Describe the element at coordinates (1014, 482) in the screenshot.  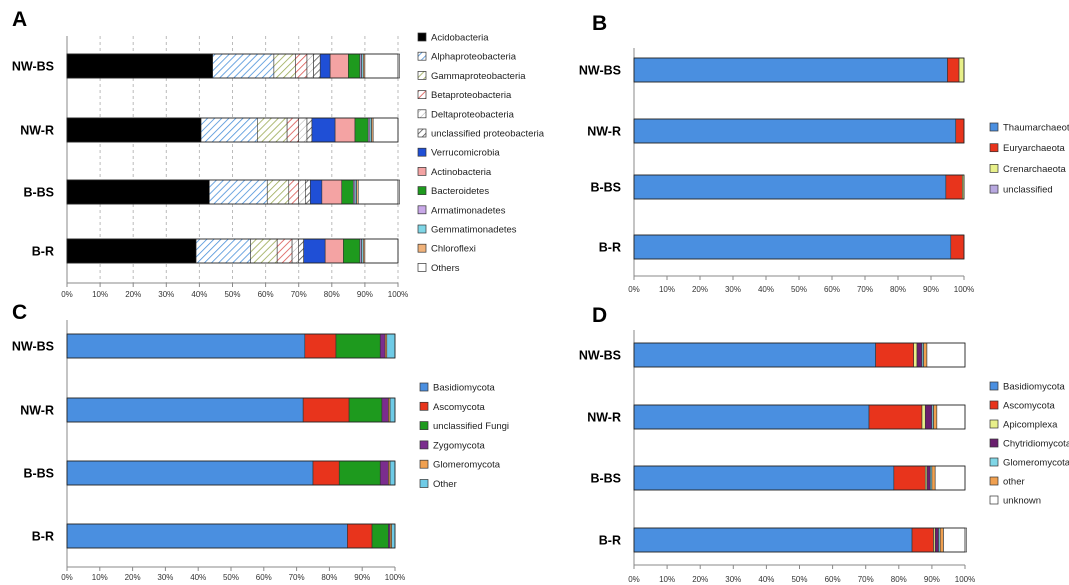
I see `legend-label: other` at that location.